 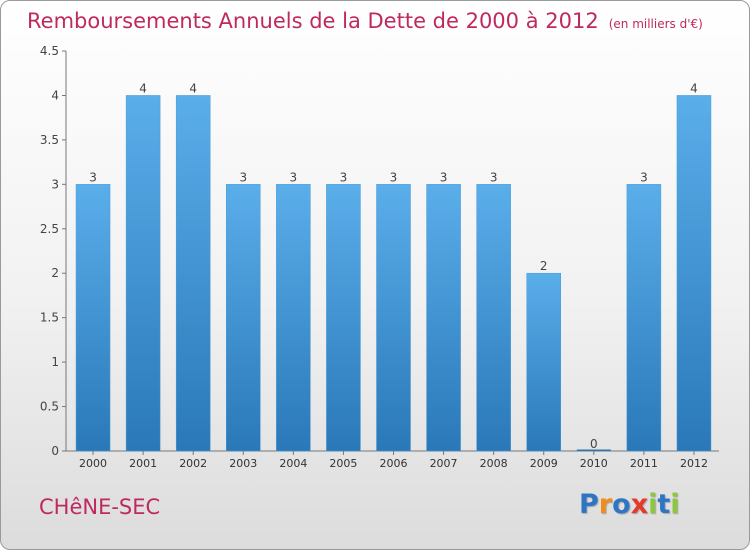 What do you see at coordinates (49, 229) in the screenshot?
I see `y-tick-label: 2.5` at bounding box center [49, 229].